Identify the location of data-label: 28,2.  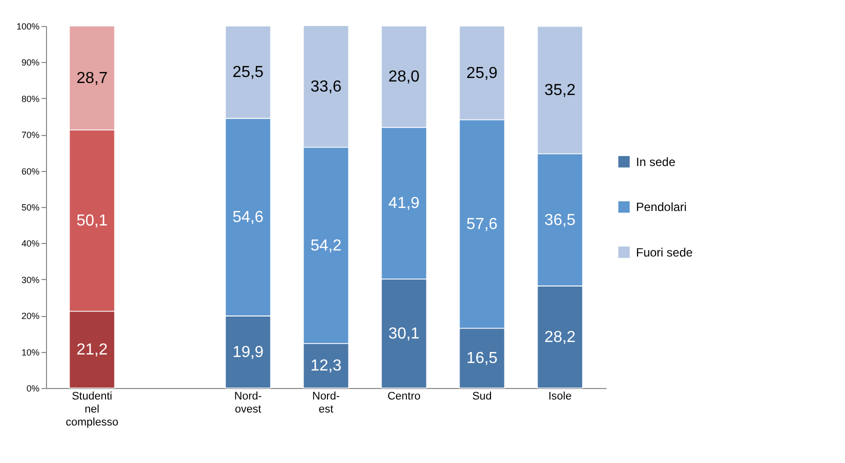
(560, 337).